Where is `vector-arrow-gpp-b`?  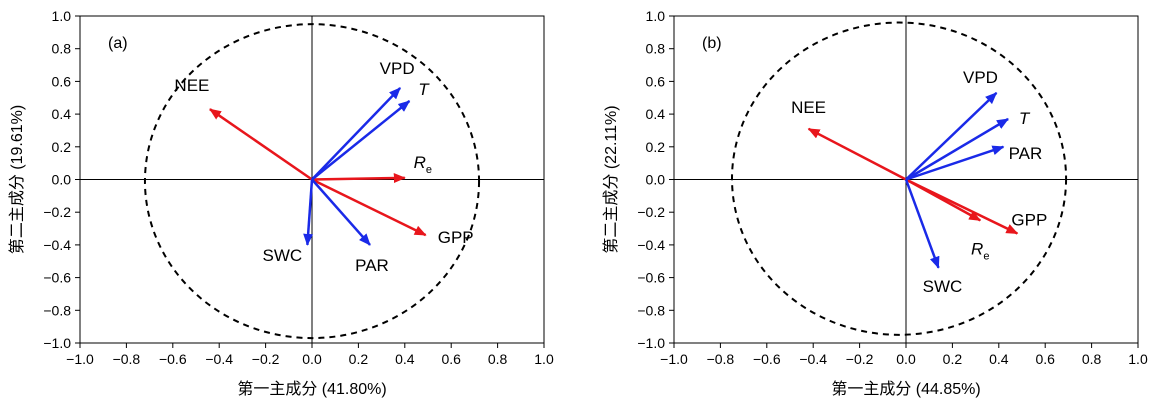 vector-arrow-gpp-b is located at coordinates (962, 206).